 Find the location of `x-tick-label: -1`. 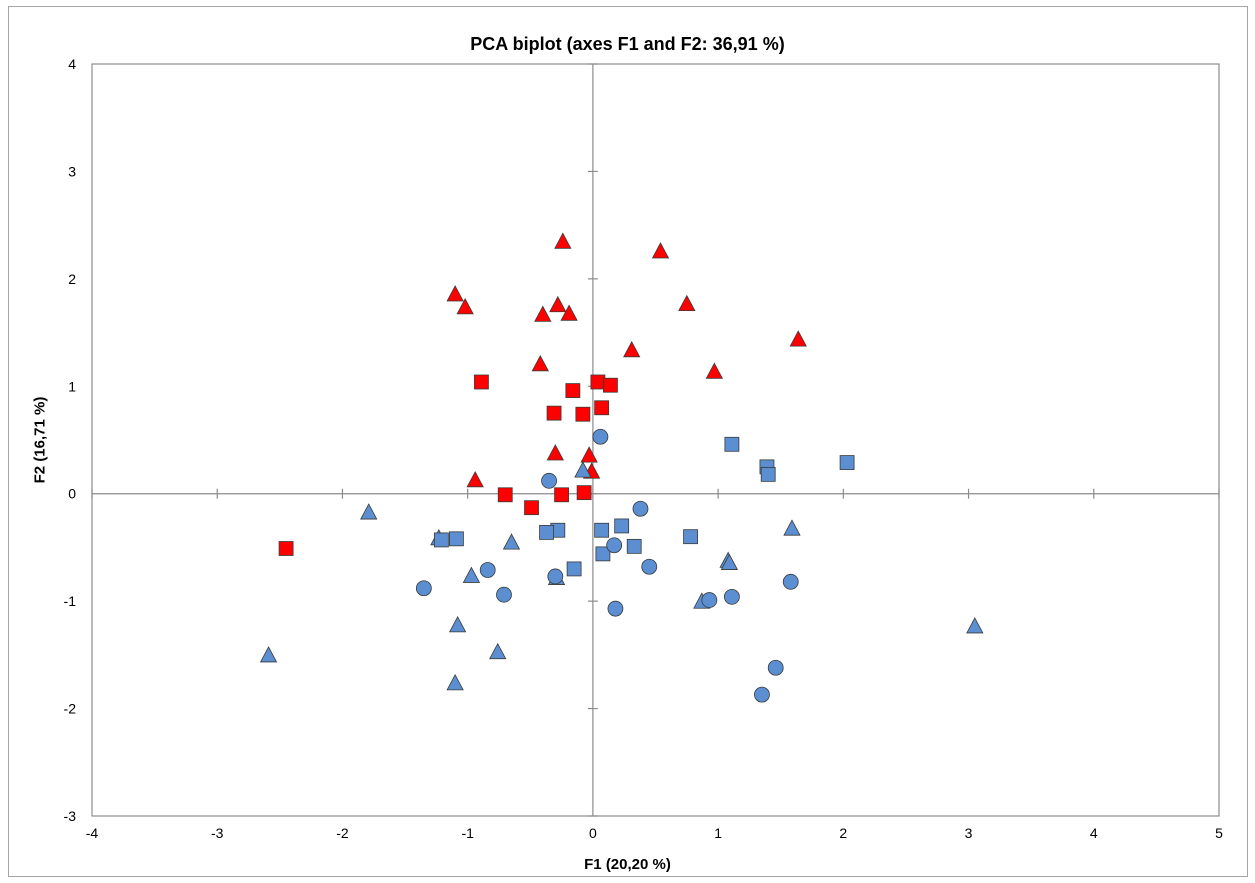

x-tick-label: -1 is located at coordinates (467, 833).